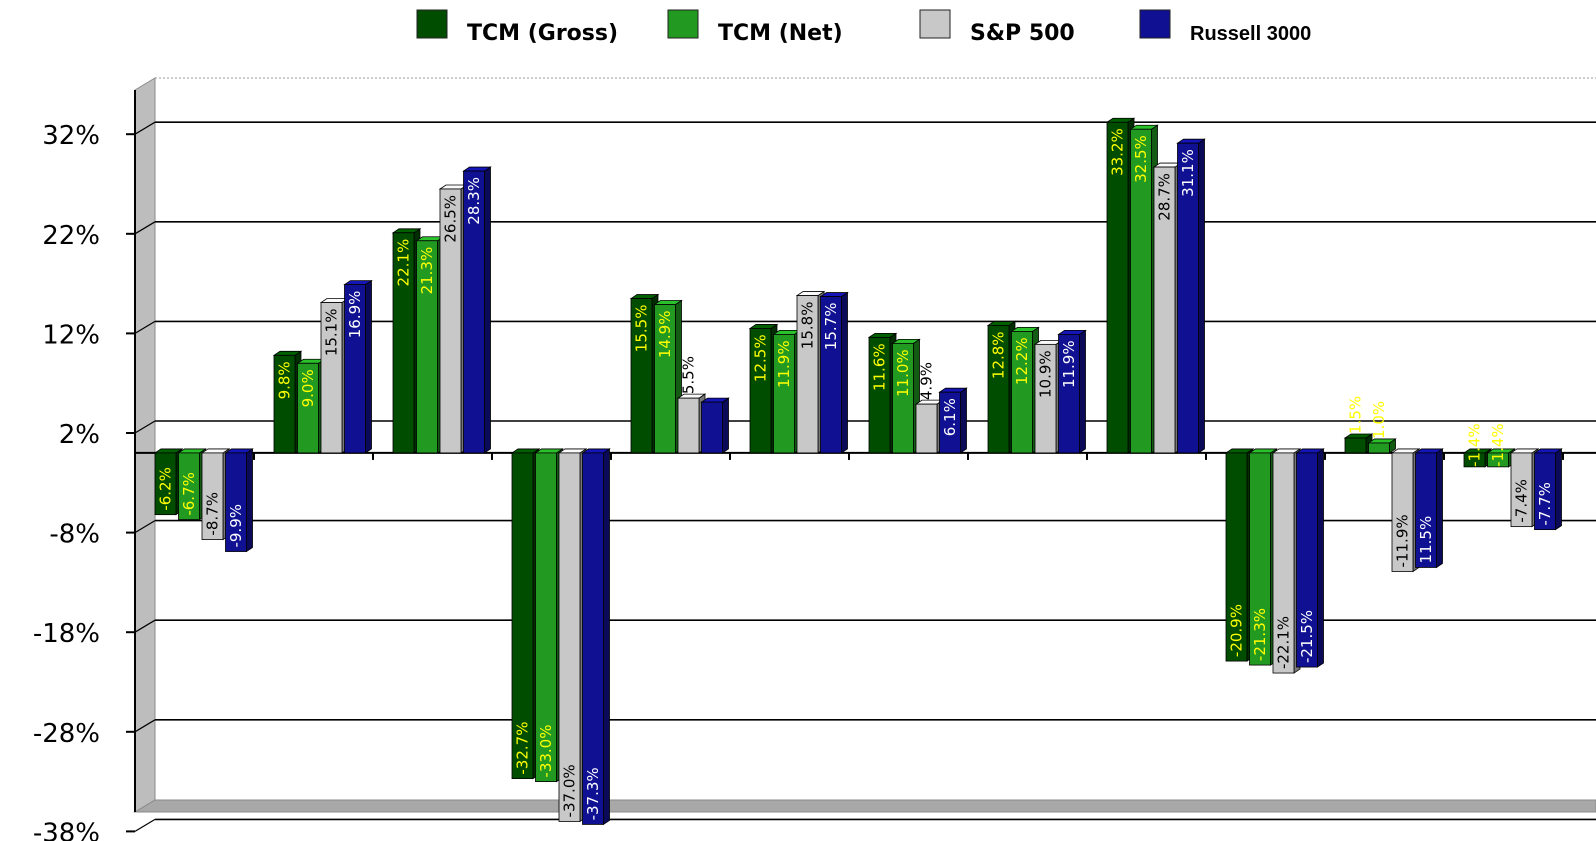  I want to click on bar-value-label: -8.7%, so click(213, 514).